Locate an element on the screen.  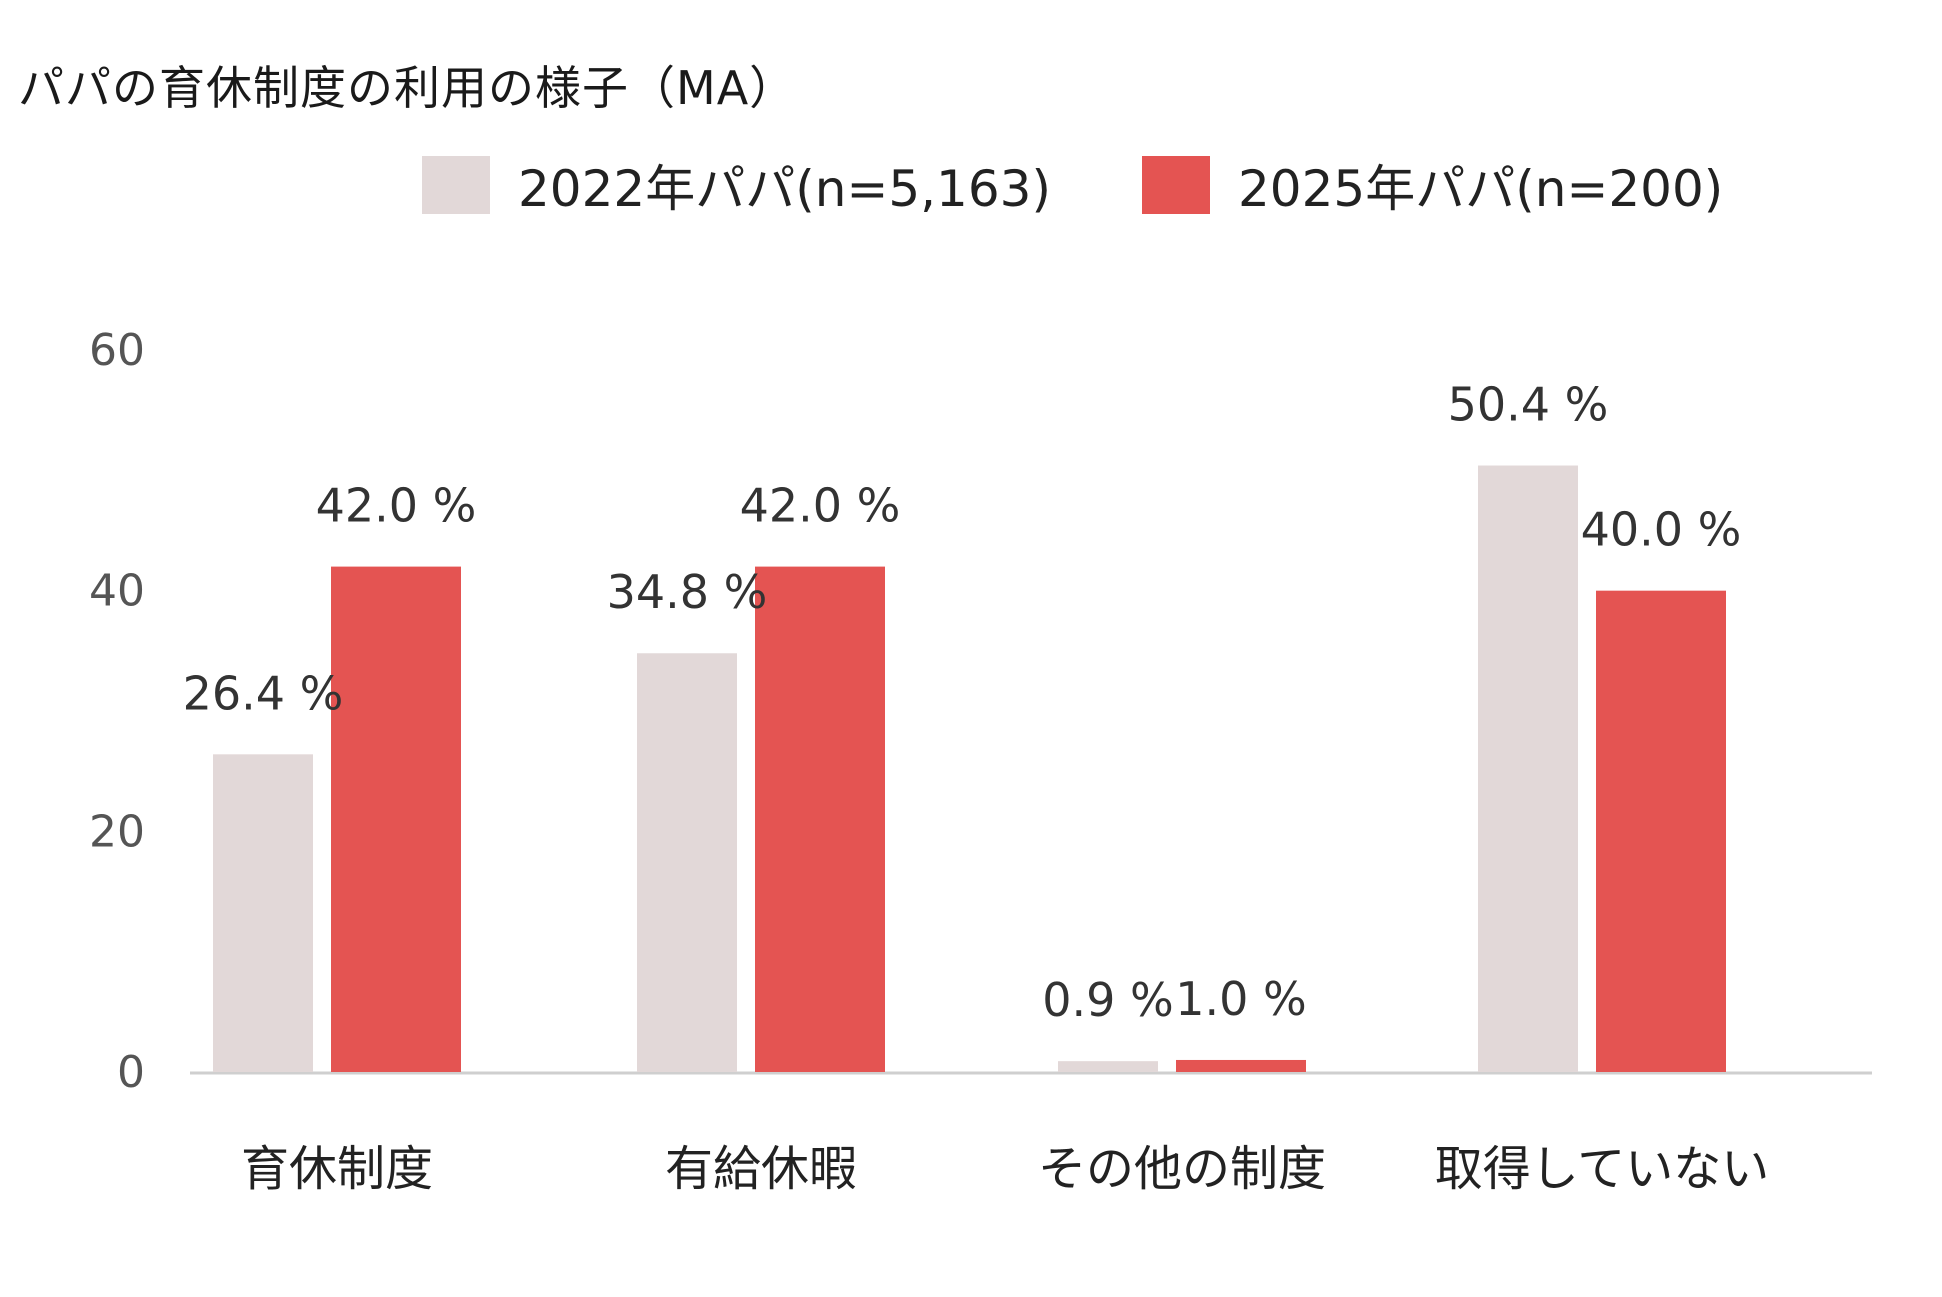
legend-swatch-2022 is located at coordinates (456, 185).